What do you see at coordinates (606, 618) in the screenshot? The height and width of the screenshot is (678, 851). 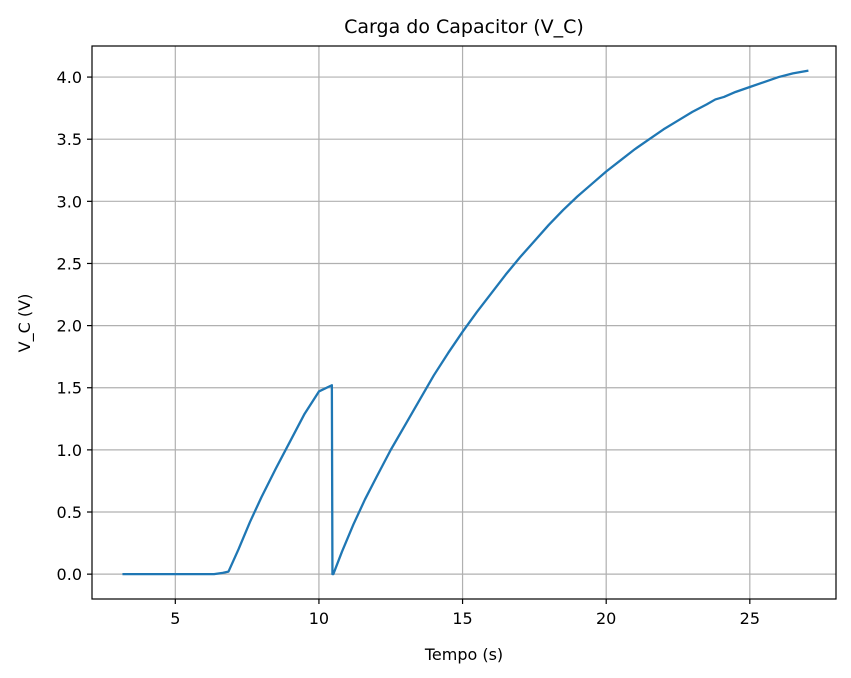 I see `x-tick-label: 20` at bounding box center [606, 618].